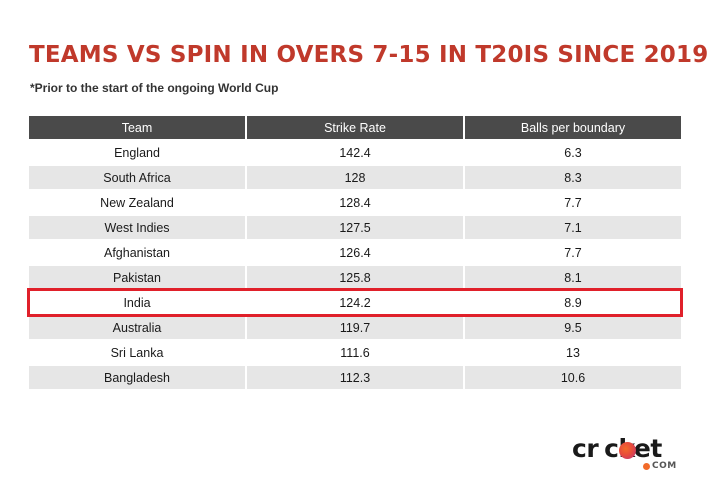 This screenshot has height=484, width=714. Describe the element at coordinates (573, 227) in the screenshot. I see `cell-balls-per-boundary: 7.1` at that location.